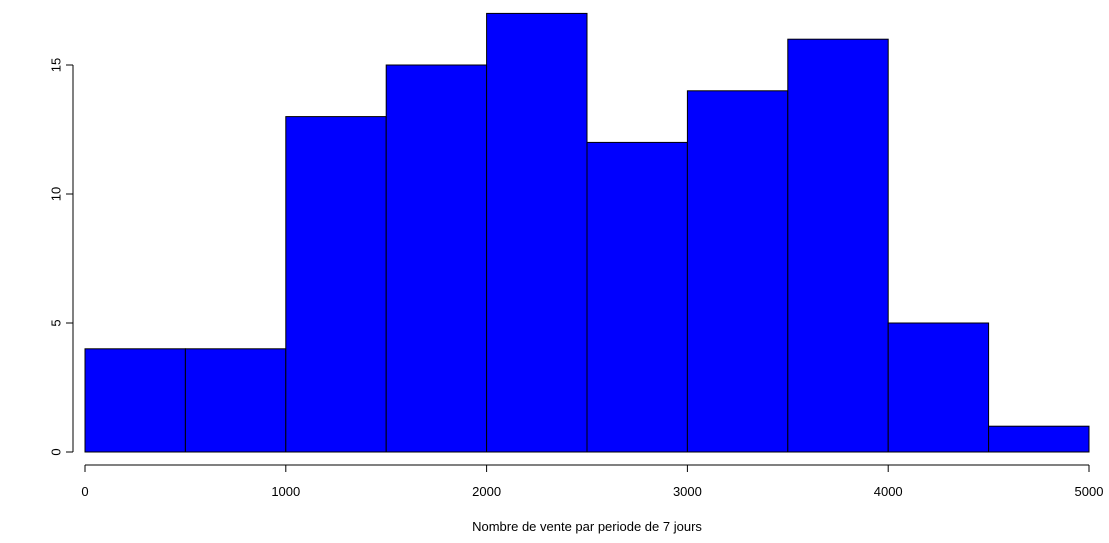 Image resolution: width=1109 pixels, height=543 pixels. I want to click on x-tick-label: 1000, so click(285, 491).